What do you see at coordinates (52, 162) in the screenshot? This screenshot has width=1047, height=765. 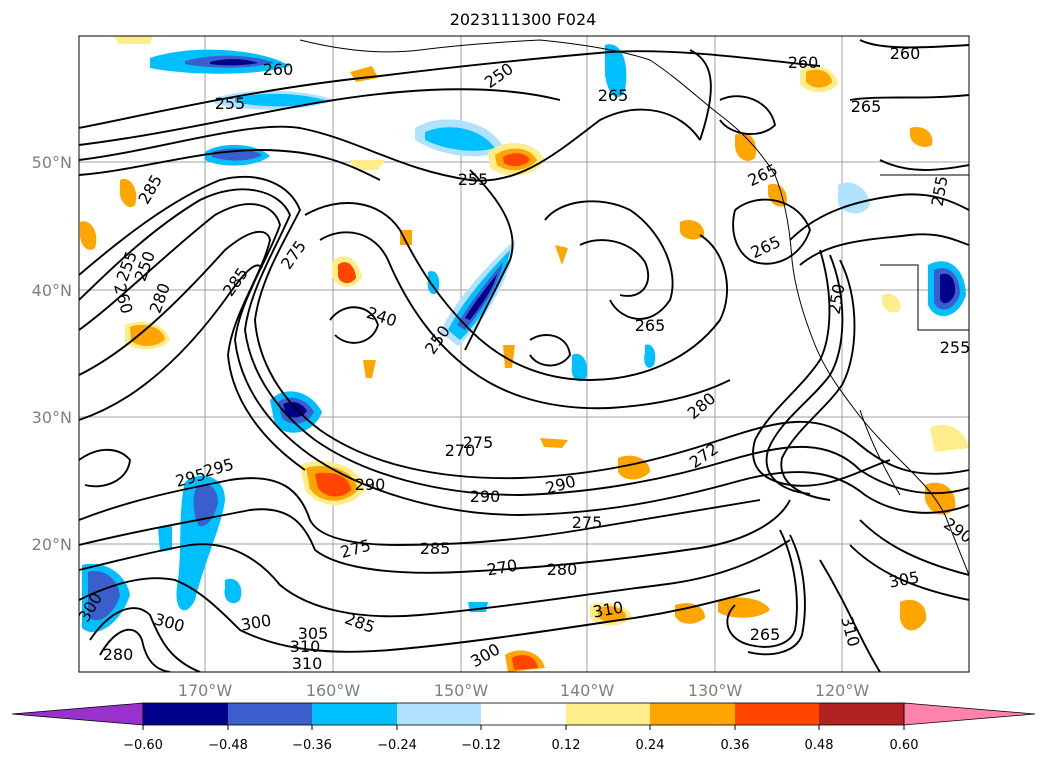 I see `lat-label-50n: 50°N` at bounding box center [52, 162].